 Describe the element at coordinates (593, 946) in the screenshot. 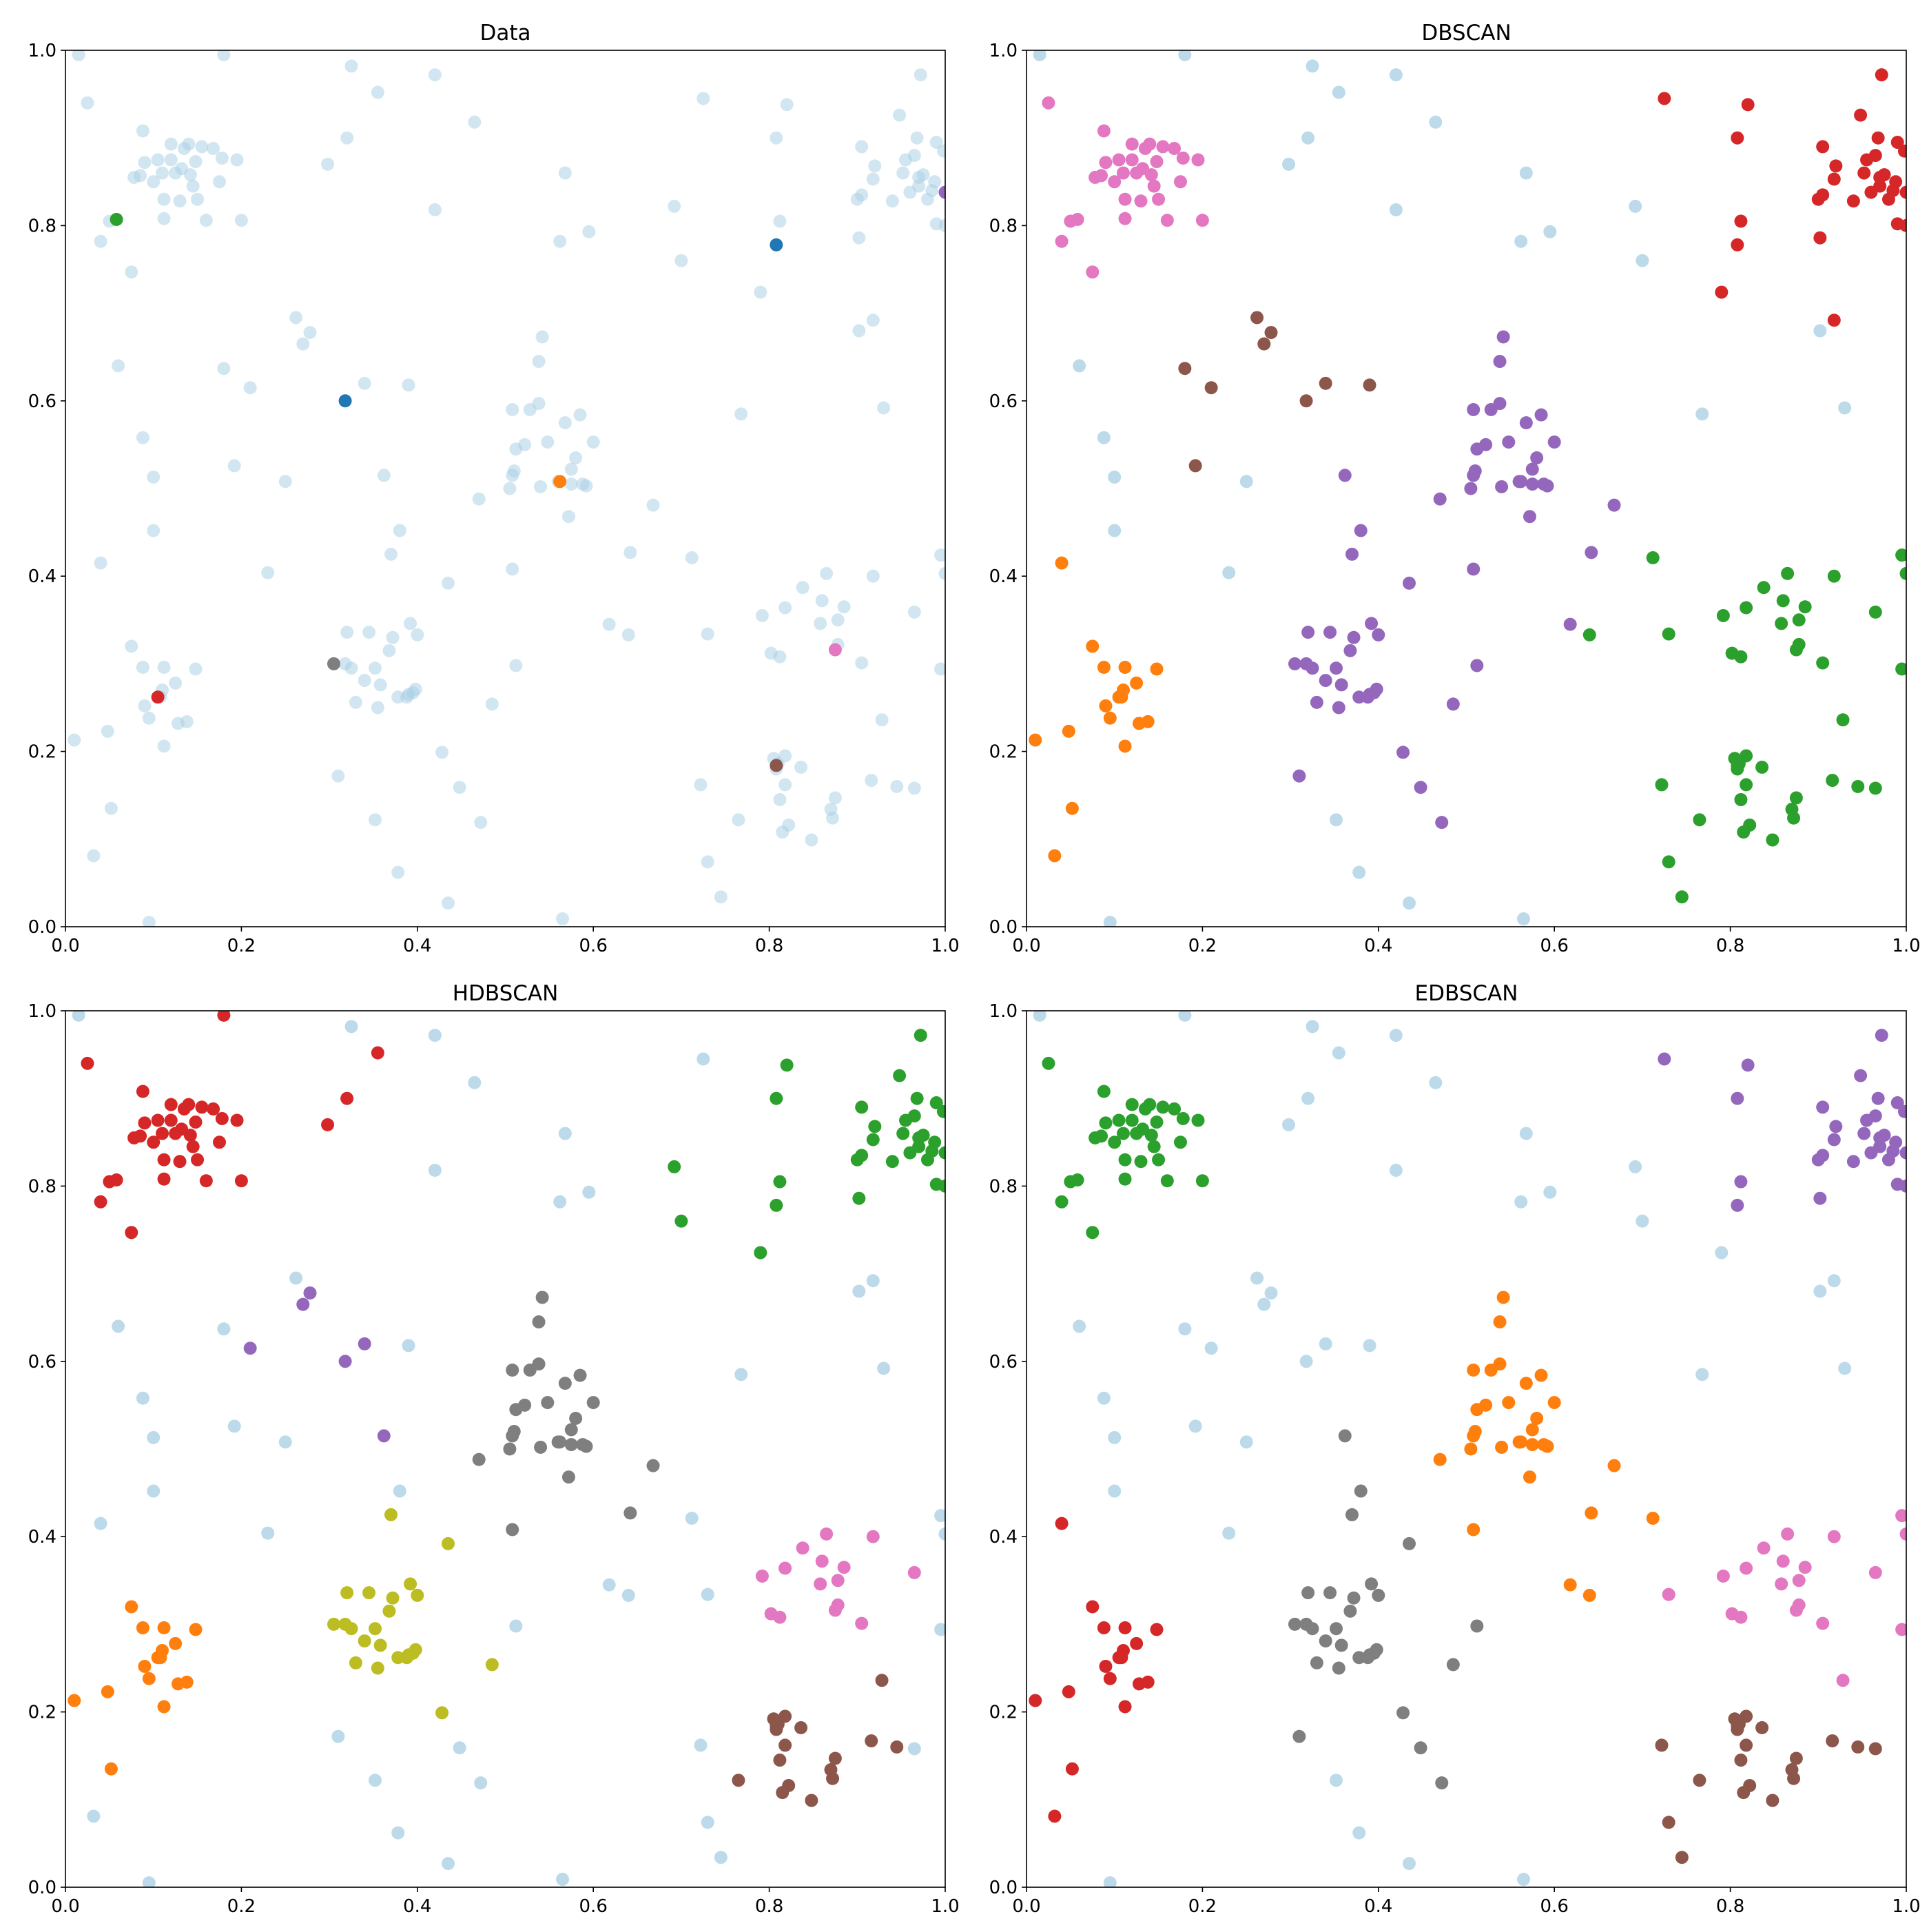

I see `x-tick-label: 0.6` at that location.